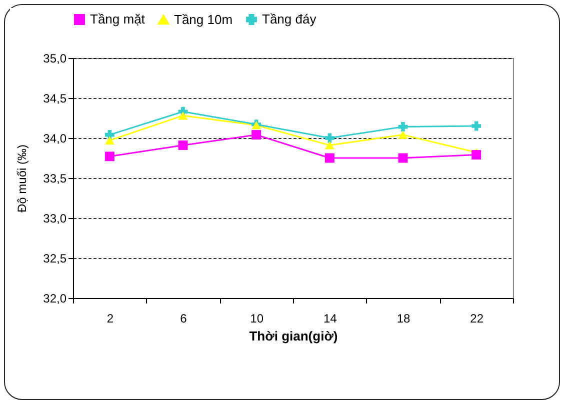 Image resolution: width=566 pixels, height=406 pixels. Describe the element at coordinates (293, 336) in the screenshot. I see `x-axis-title: Thời gian(giờ)` at that location.